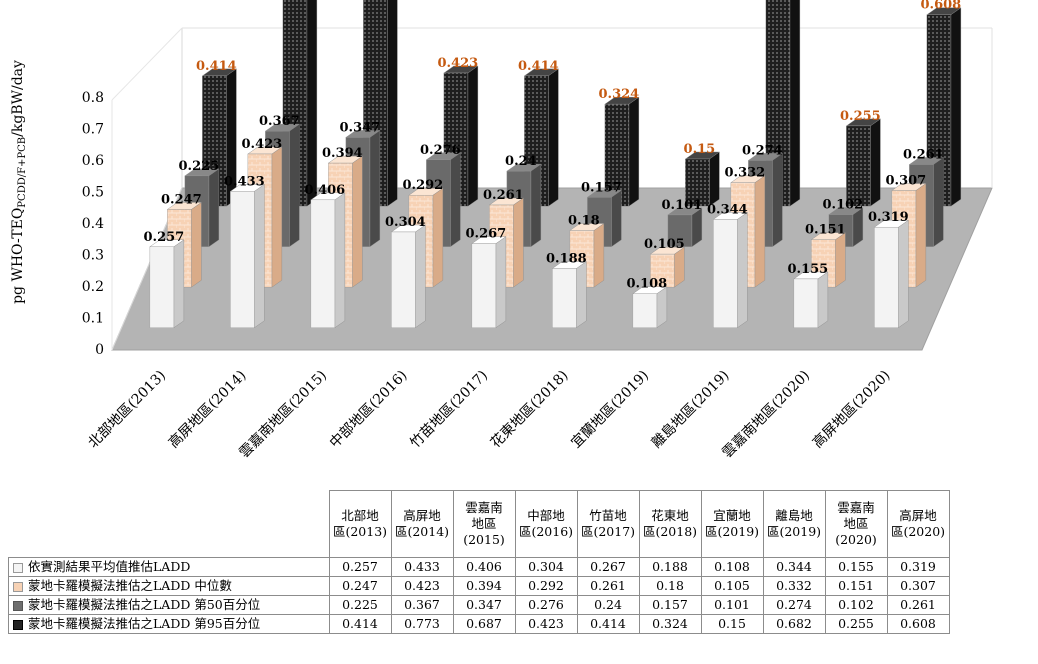 The width and height of the screenshot is (1038, 664). Describe the element at coordinates (422, 605) in the screenshot. I see `table-cell: 0.367` at that location.